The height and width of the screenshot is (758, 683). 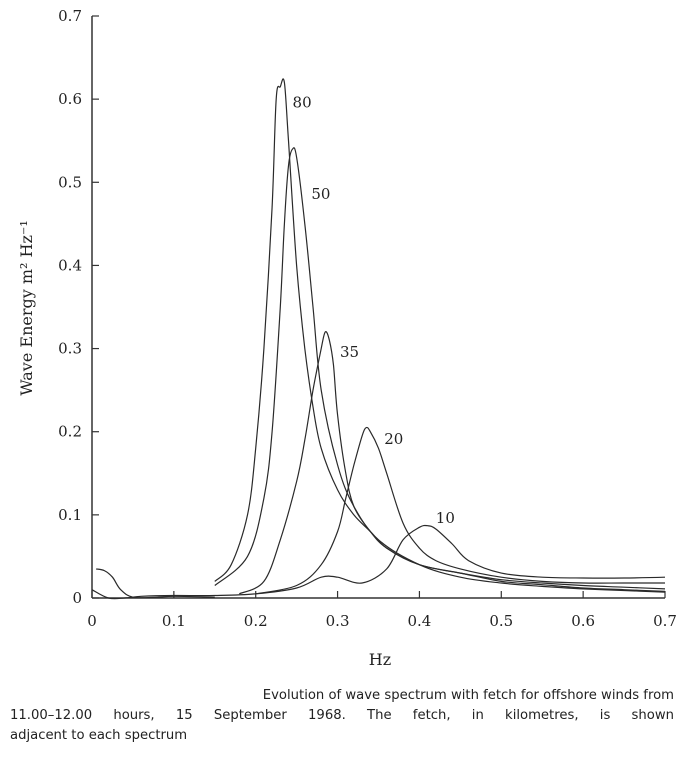 I want to click on x-tick-label: 0.2, so click(x=256, y=621).